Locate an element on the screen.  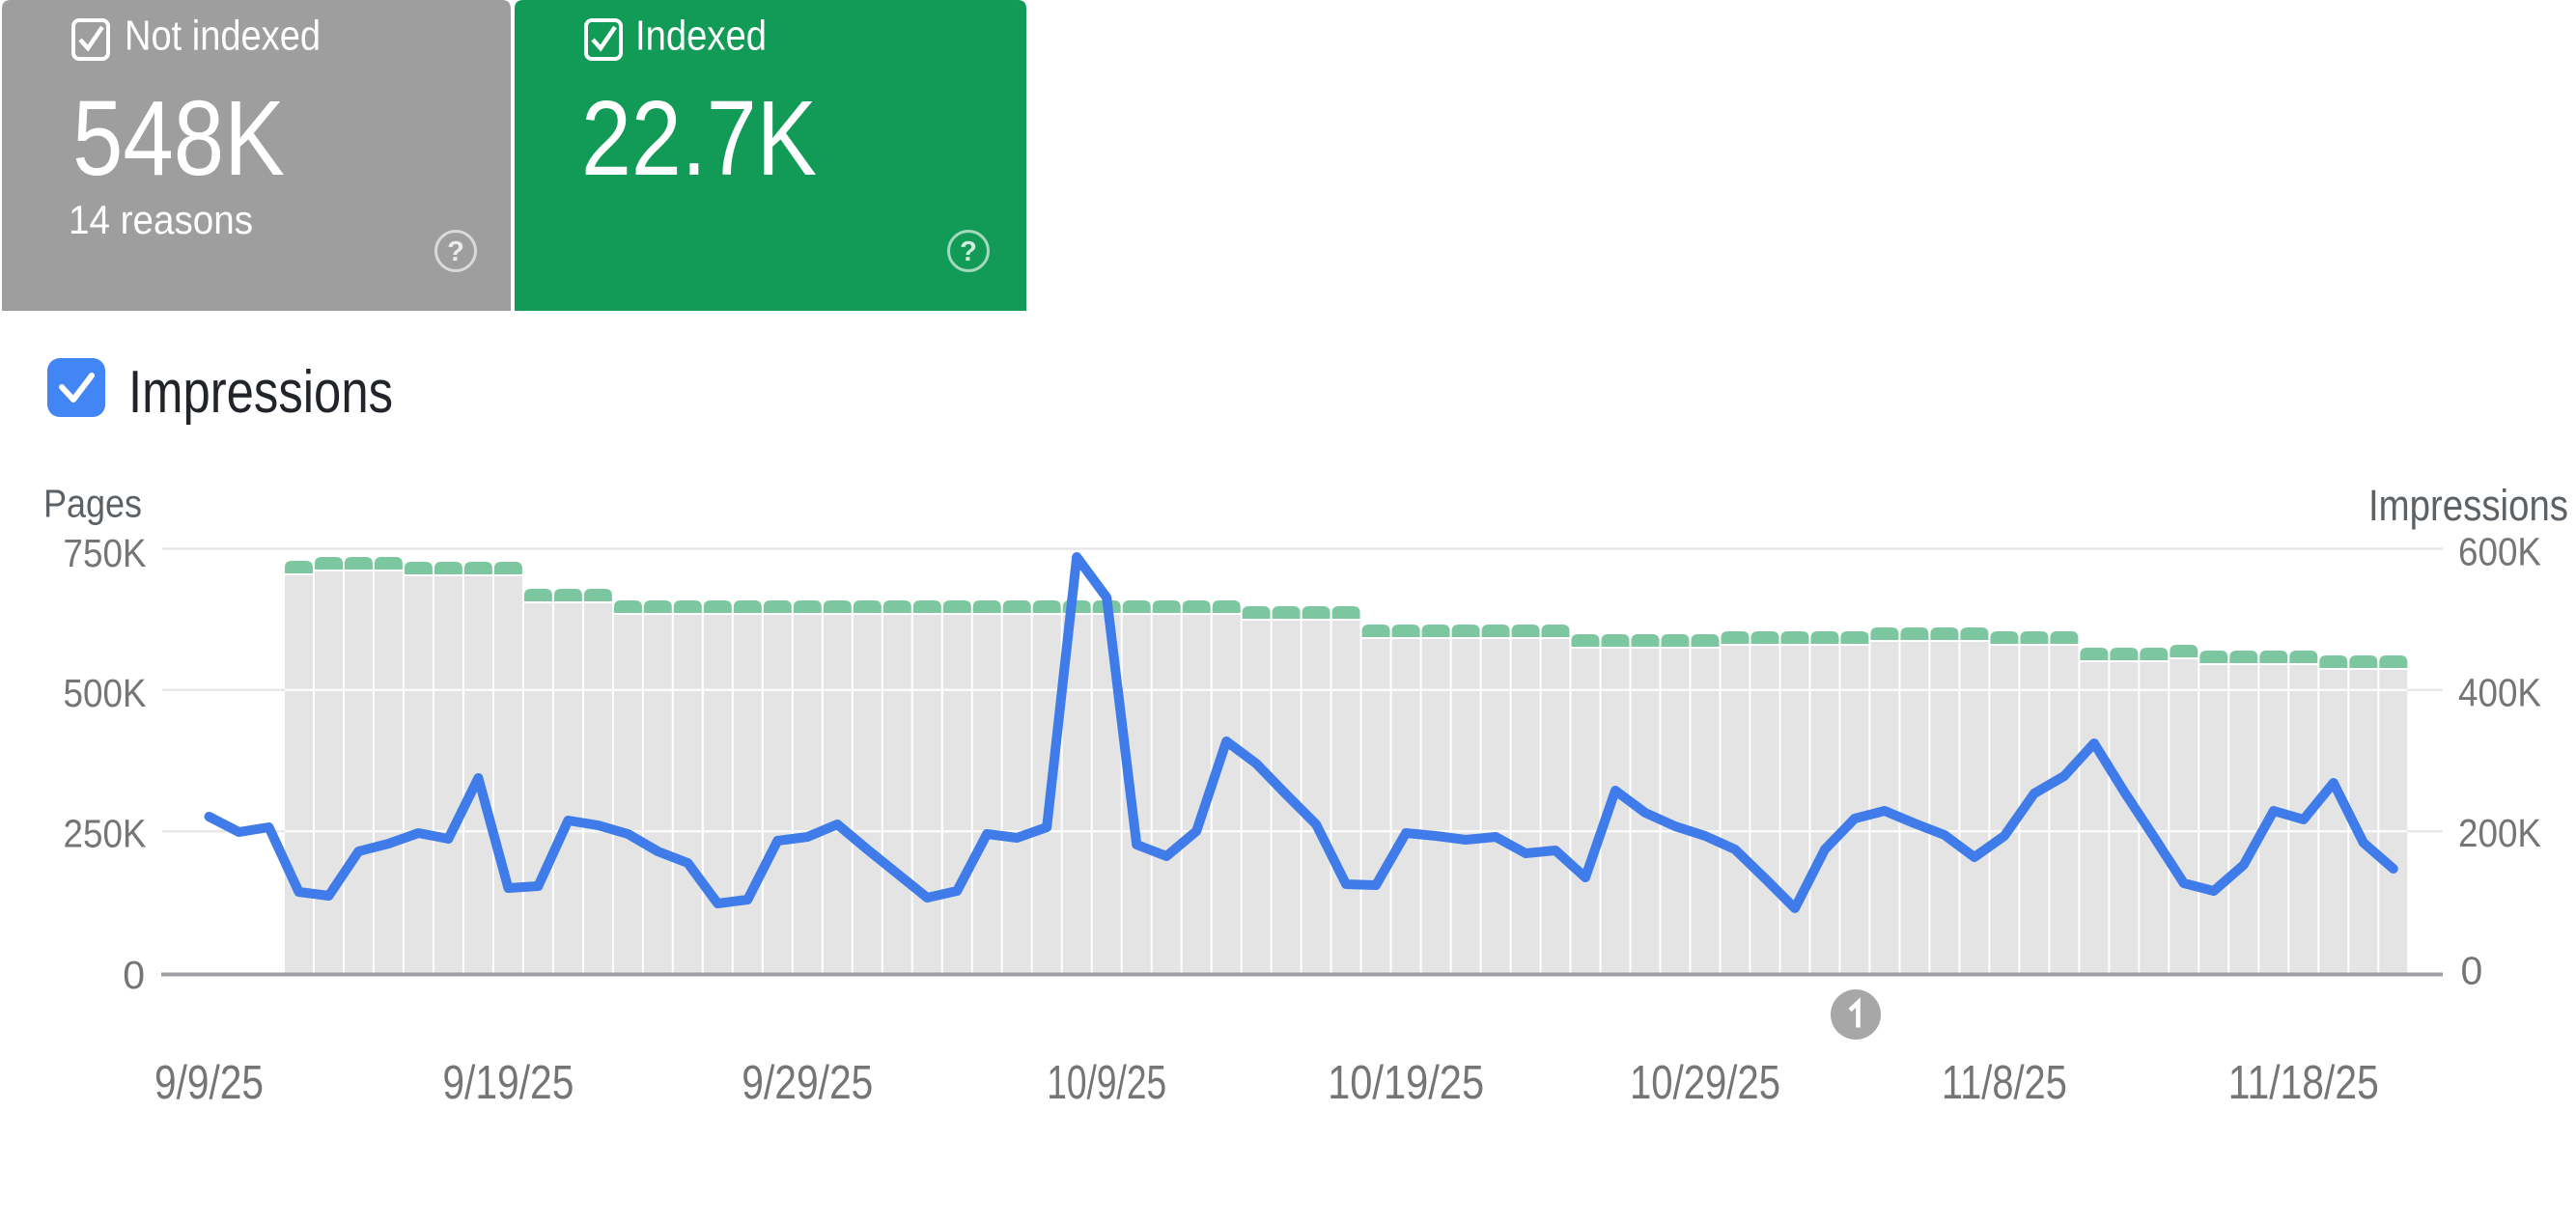
svg-text: 11/18/25 is located at coordinates (2304, 1083).